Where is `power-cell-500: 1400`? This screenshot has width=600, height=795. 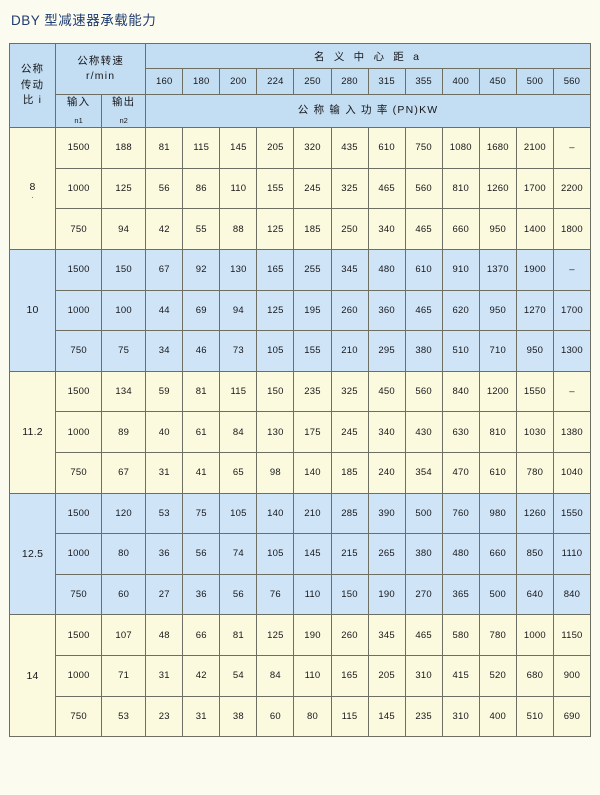 power-cell-500: 1400 is located at coordinates (534, 229).